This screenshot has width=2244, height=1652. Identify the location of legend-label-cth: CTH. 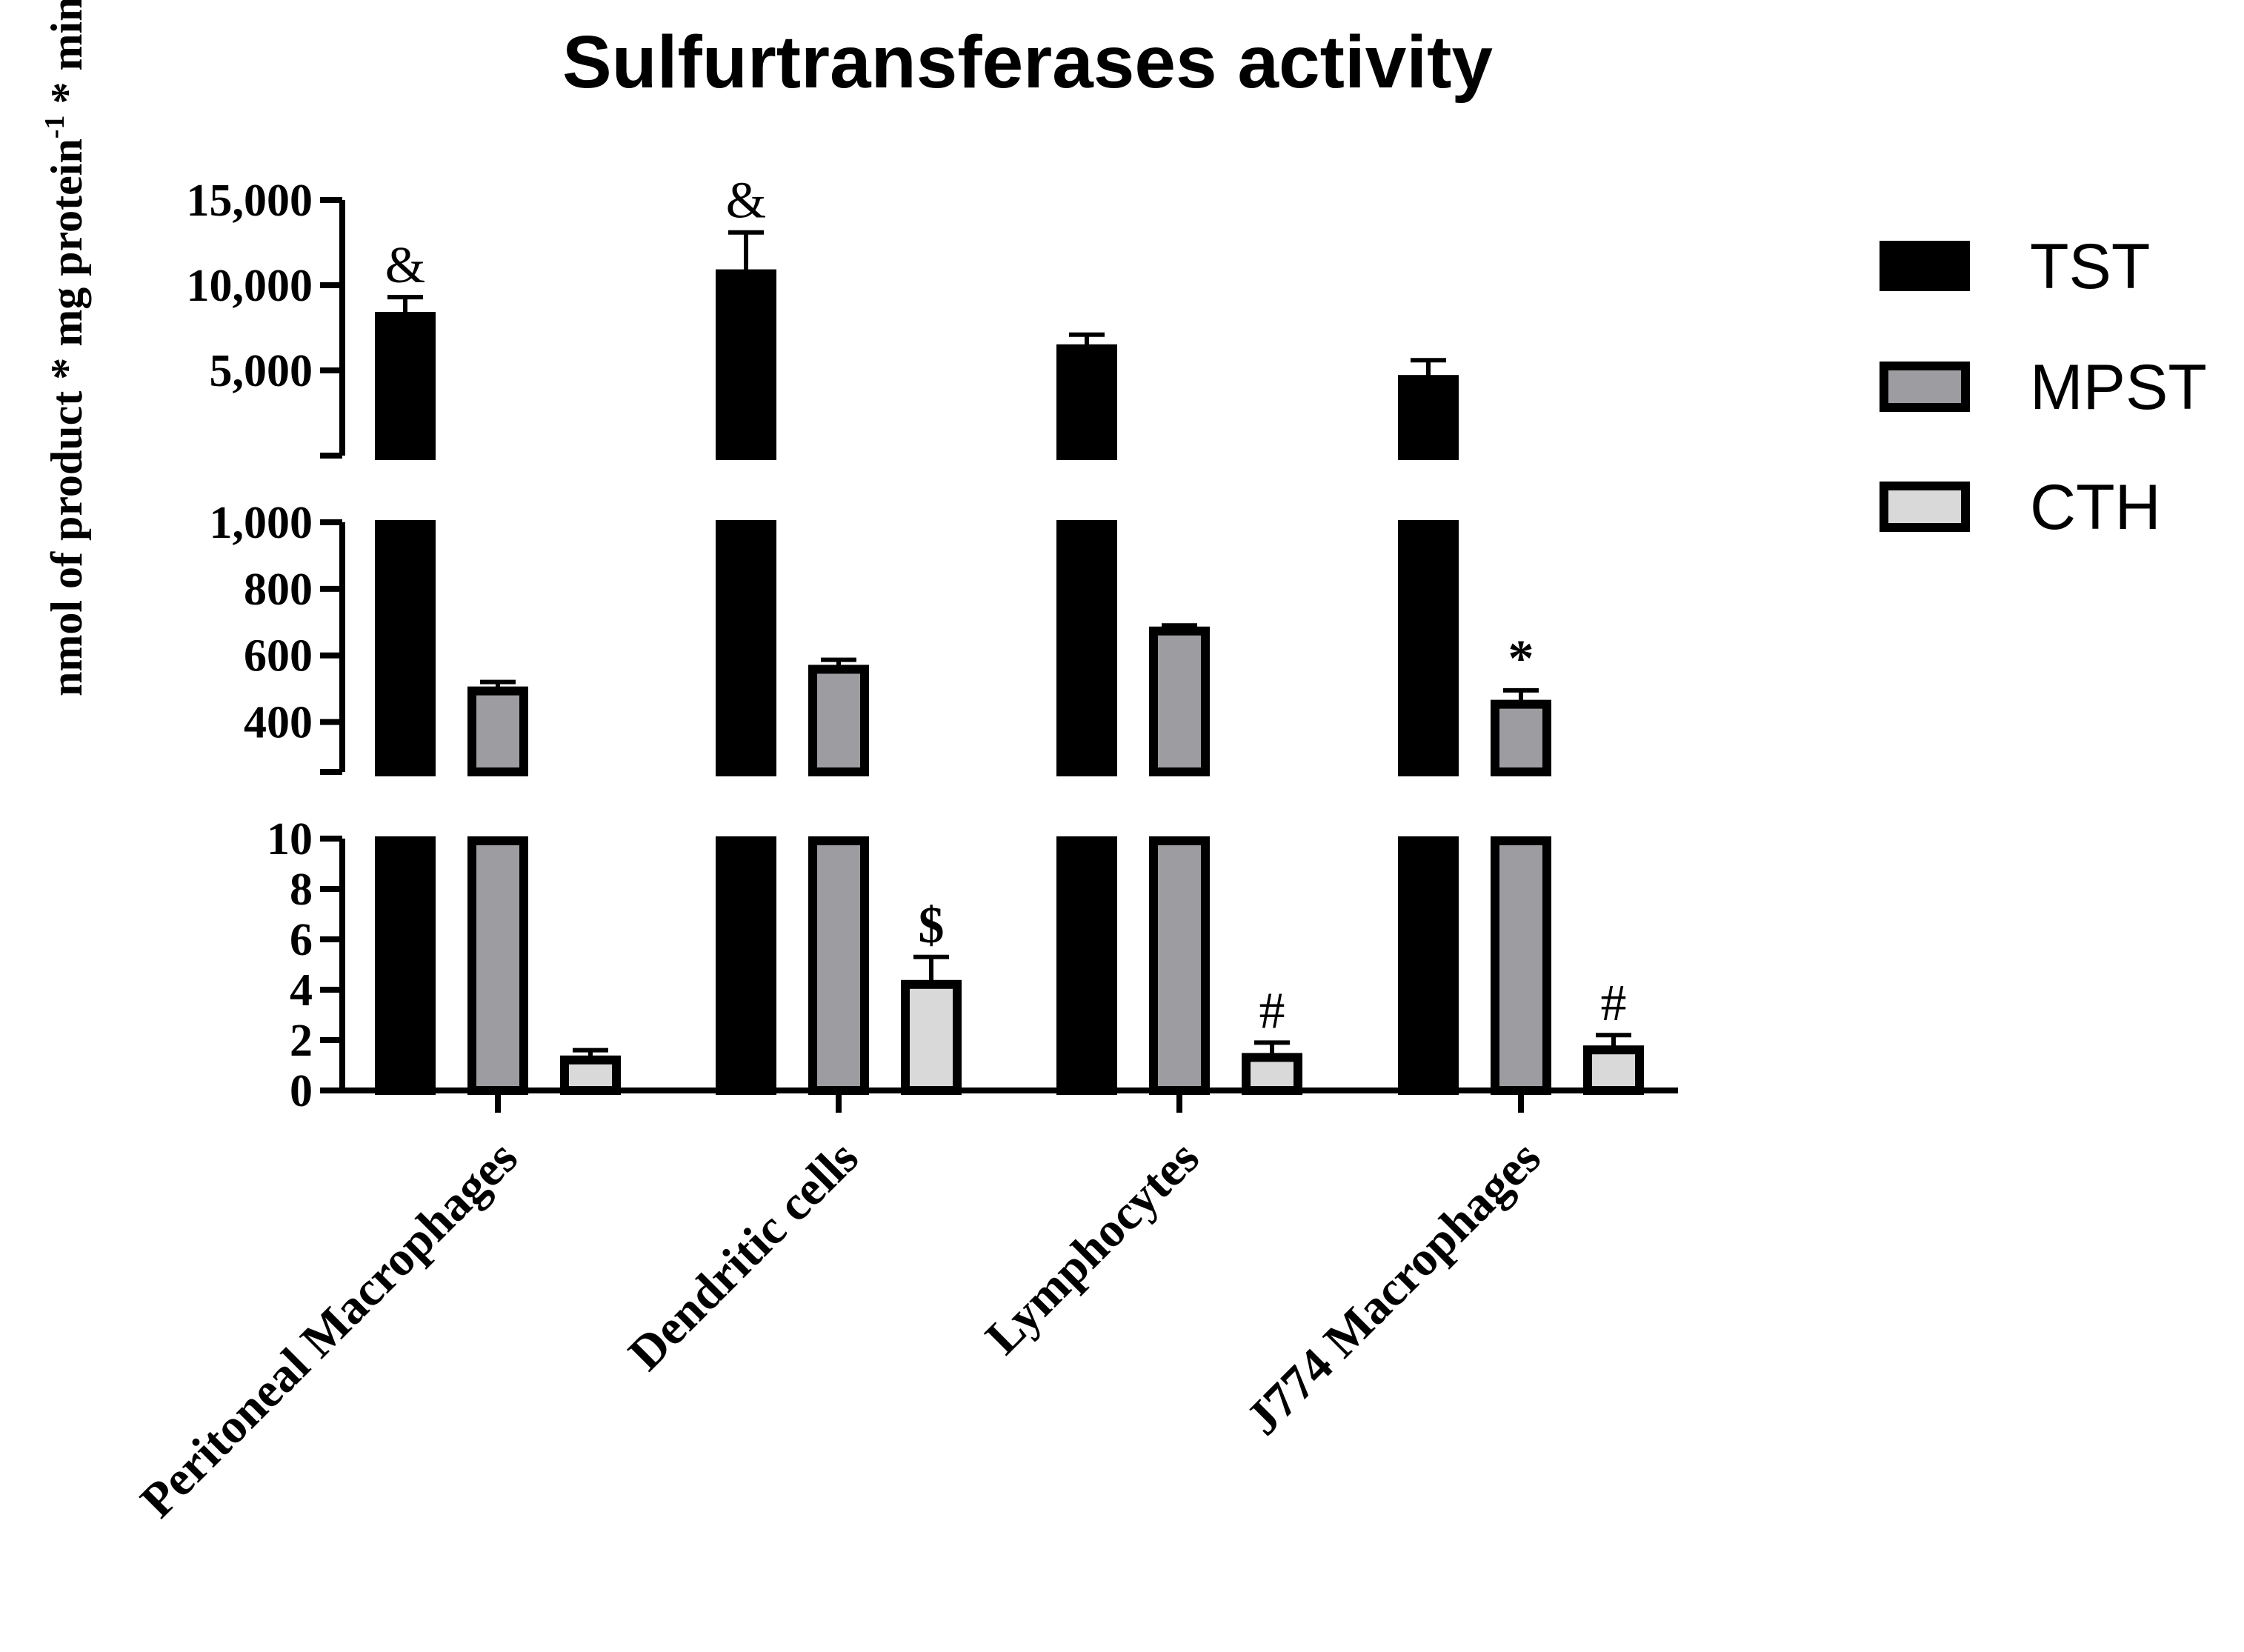
(2095, 508).